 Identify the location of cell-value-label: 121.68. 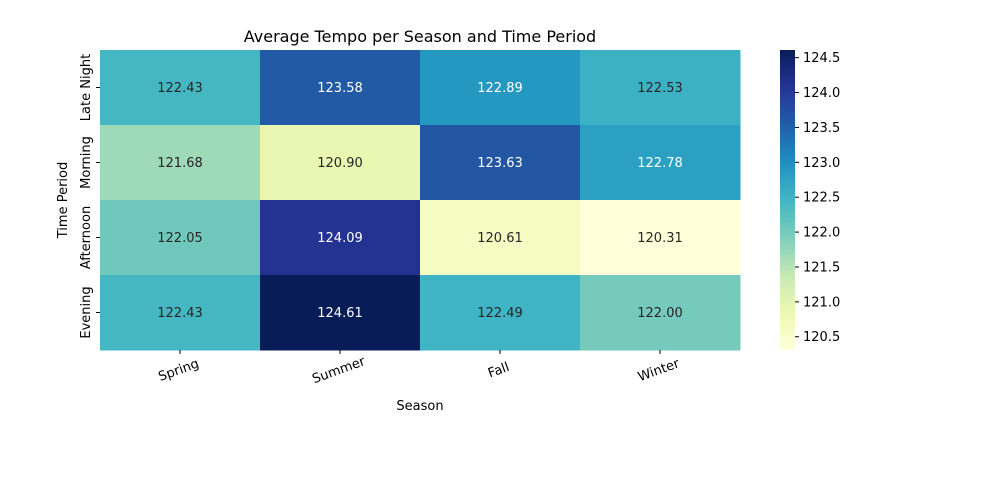
(180, 163).